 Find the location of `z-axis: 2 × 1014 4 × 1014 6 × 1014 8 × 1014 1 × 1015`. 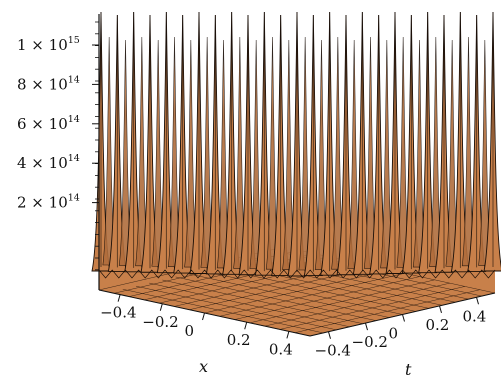

z-axis: 2 × 1014 4 × 1014 6 × 1014 8 × 1014 1 × 1015 is located at coordinates (58, 152).